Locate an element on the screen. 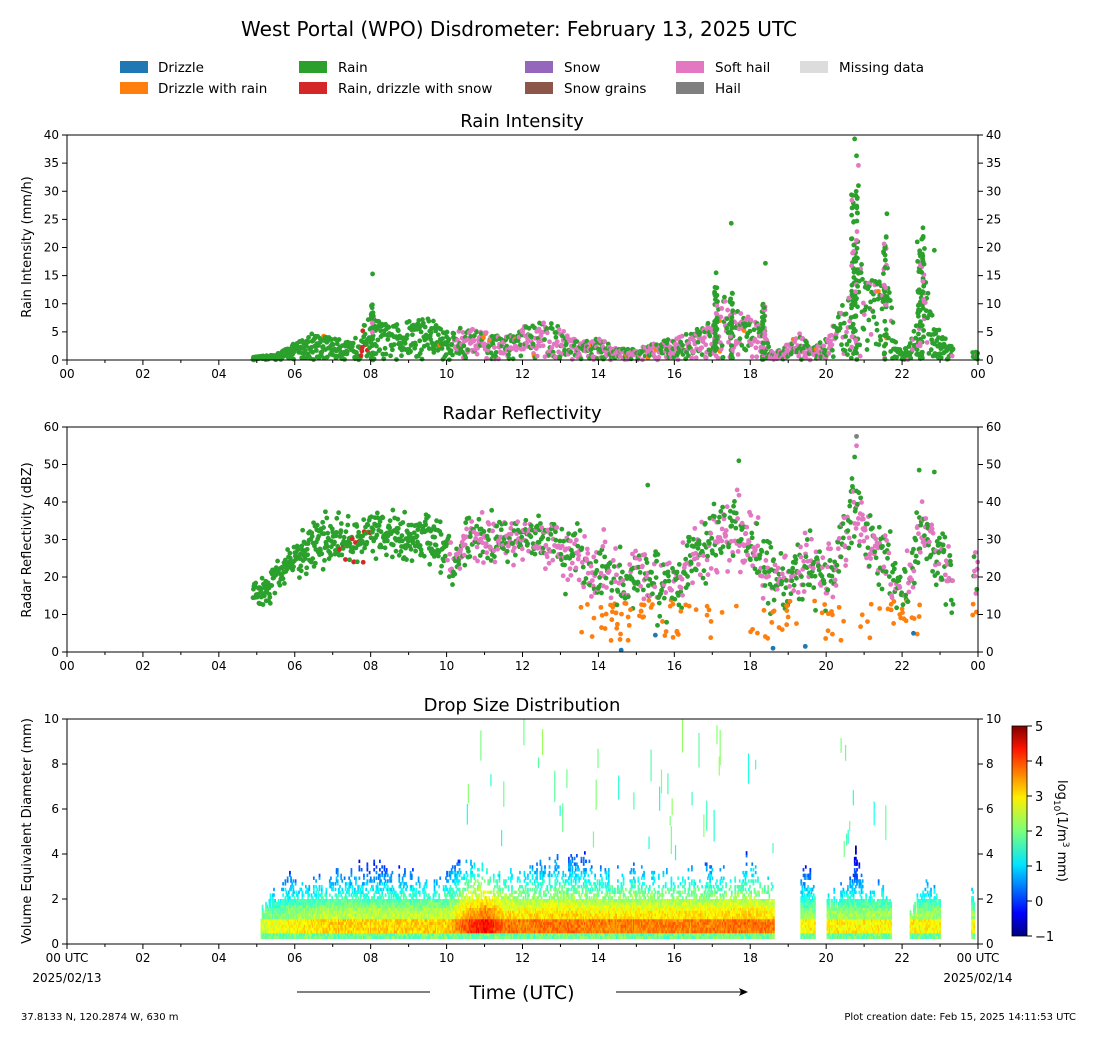 This screenshot has height=1042, width=1095. x-tick-label: 02 is located at coordinates (142, 666).